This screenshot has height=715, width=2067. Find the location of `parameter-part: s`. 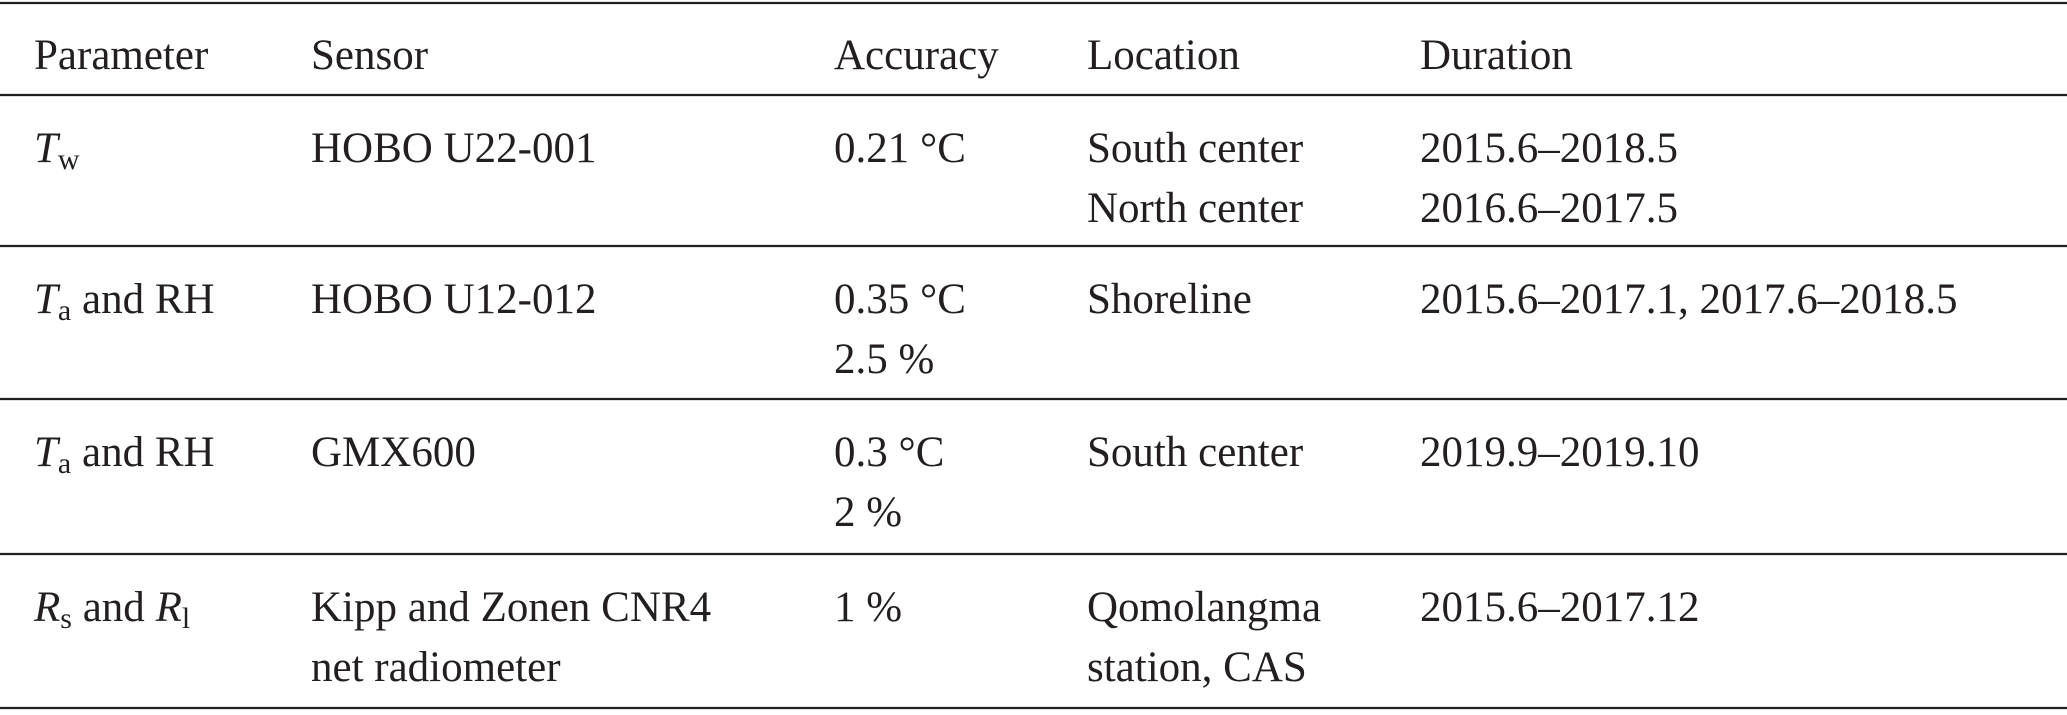

parameter-part: s is located at coordinates (66, 618).